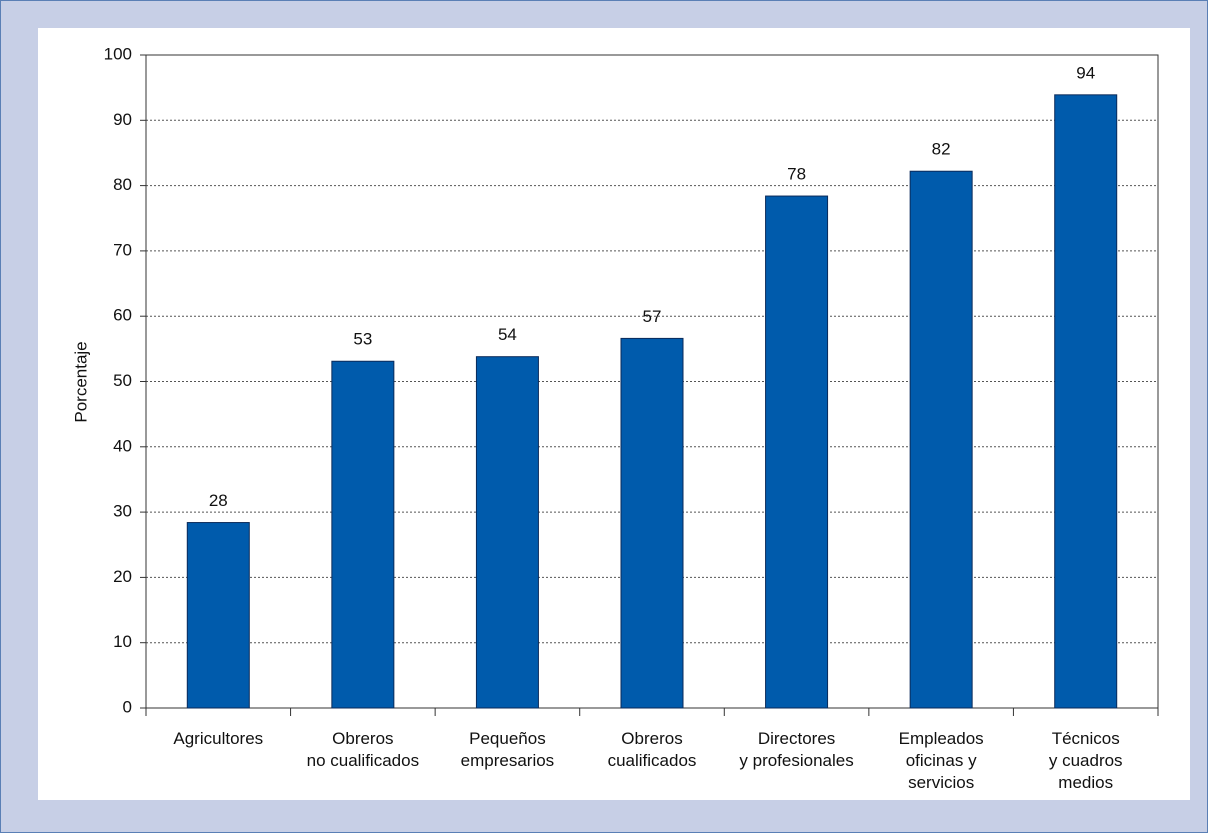 This screenshot has width=1208, height=838. I want to click on y-tick-label: 70, so click(122, 249).